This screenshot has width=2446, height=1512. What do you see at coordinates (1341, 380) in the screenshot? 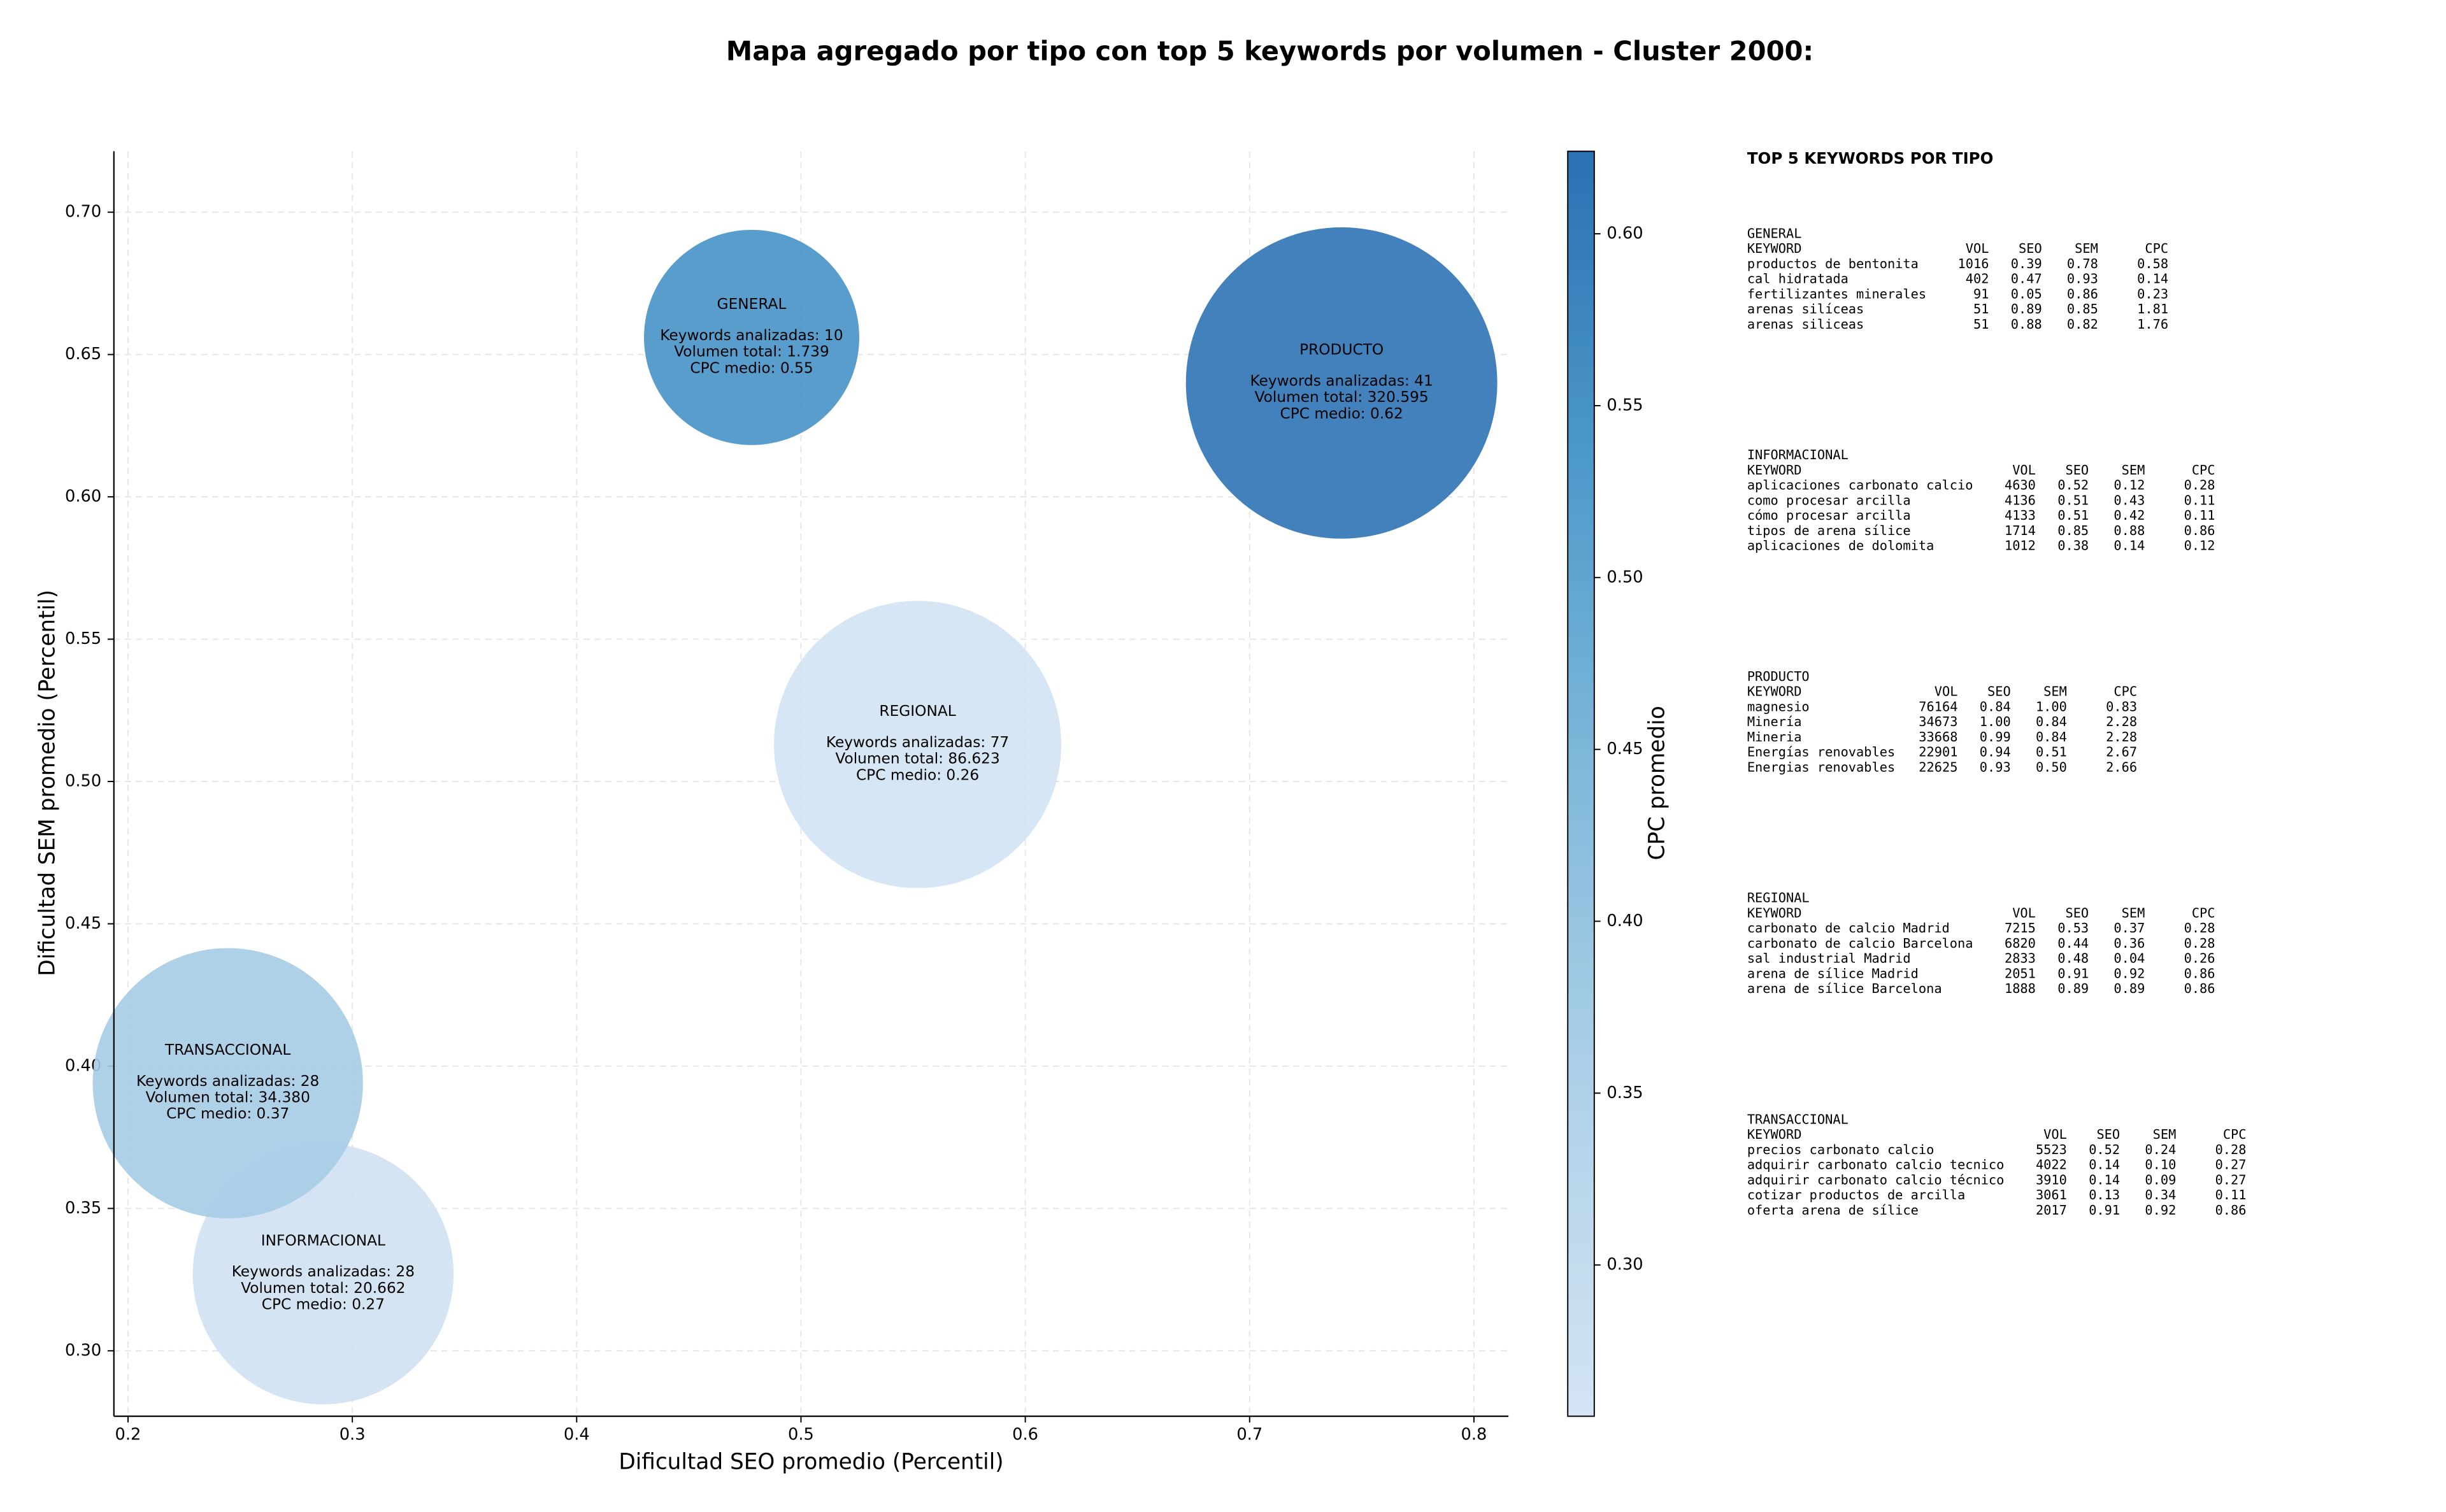
I see `bubble-text: Keywords analizadas: 41` at bounding box center [1341, 380].